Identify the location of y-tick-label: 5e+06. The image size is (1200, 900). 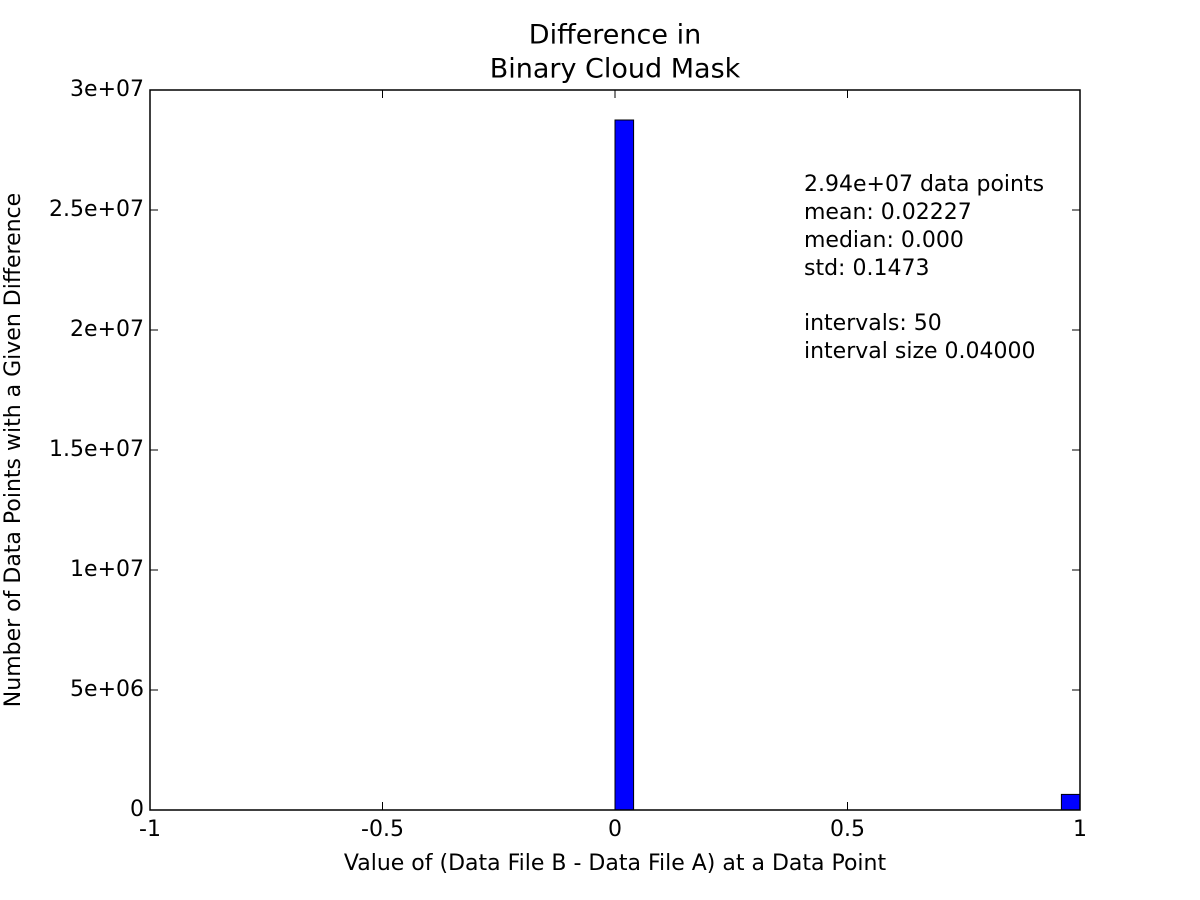
(107, 689).